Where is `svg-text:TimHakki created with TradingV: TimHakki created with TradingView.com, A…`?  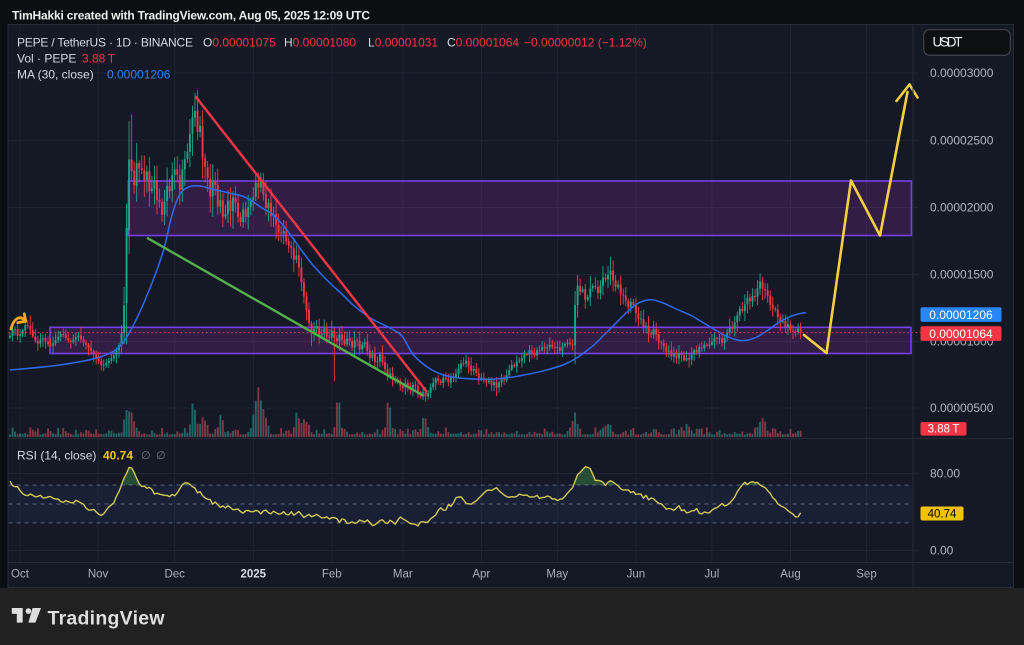 svg-text:TimHakki created with TradingV: TimHakki created with TradingView.com, A… is located at coordinates (191, 16).